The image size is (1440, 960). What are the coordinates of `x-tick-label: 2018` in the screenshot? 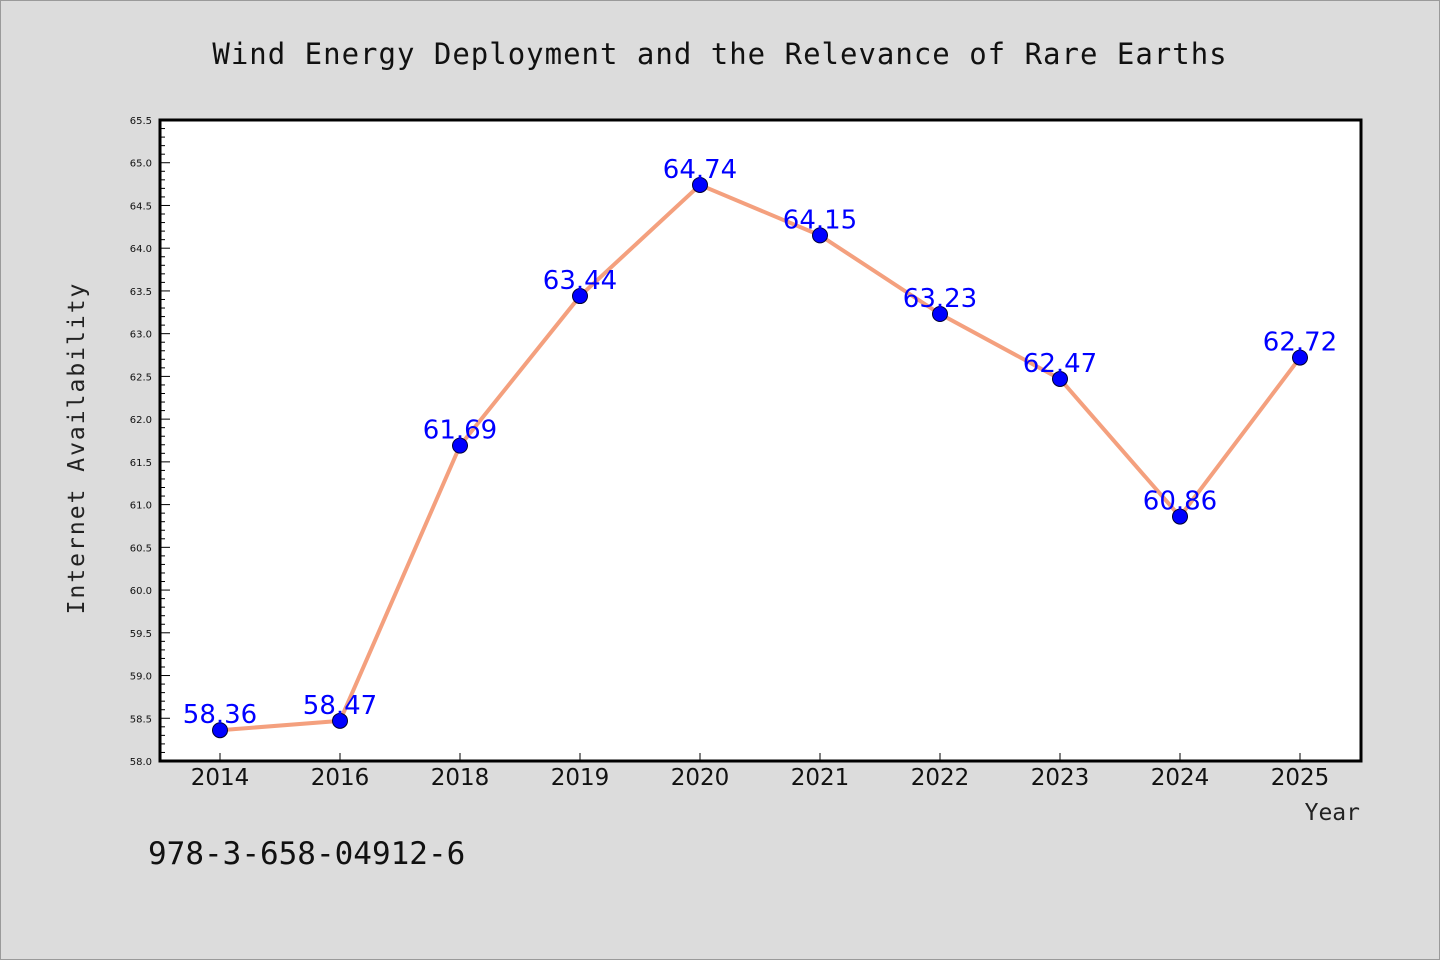 It's located at (460, 778).